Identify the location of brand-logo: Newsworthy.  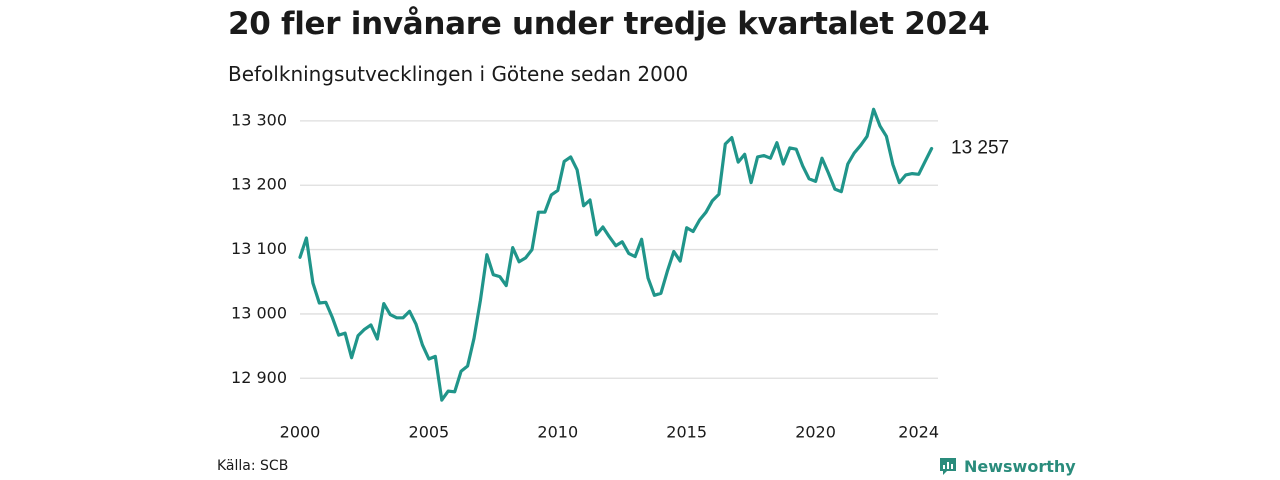
(1007, 466).